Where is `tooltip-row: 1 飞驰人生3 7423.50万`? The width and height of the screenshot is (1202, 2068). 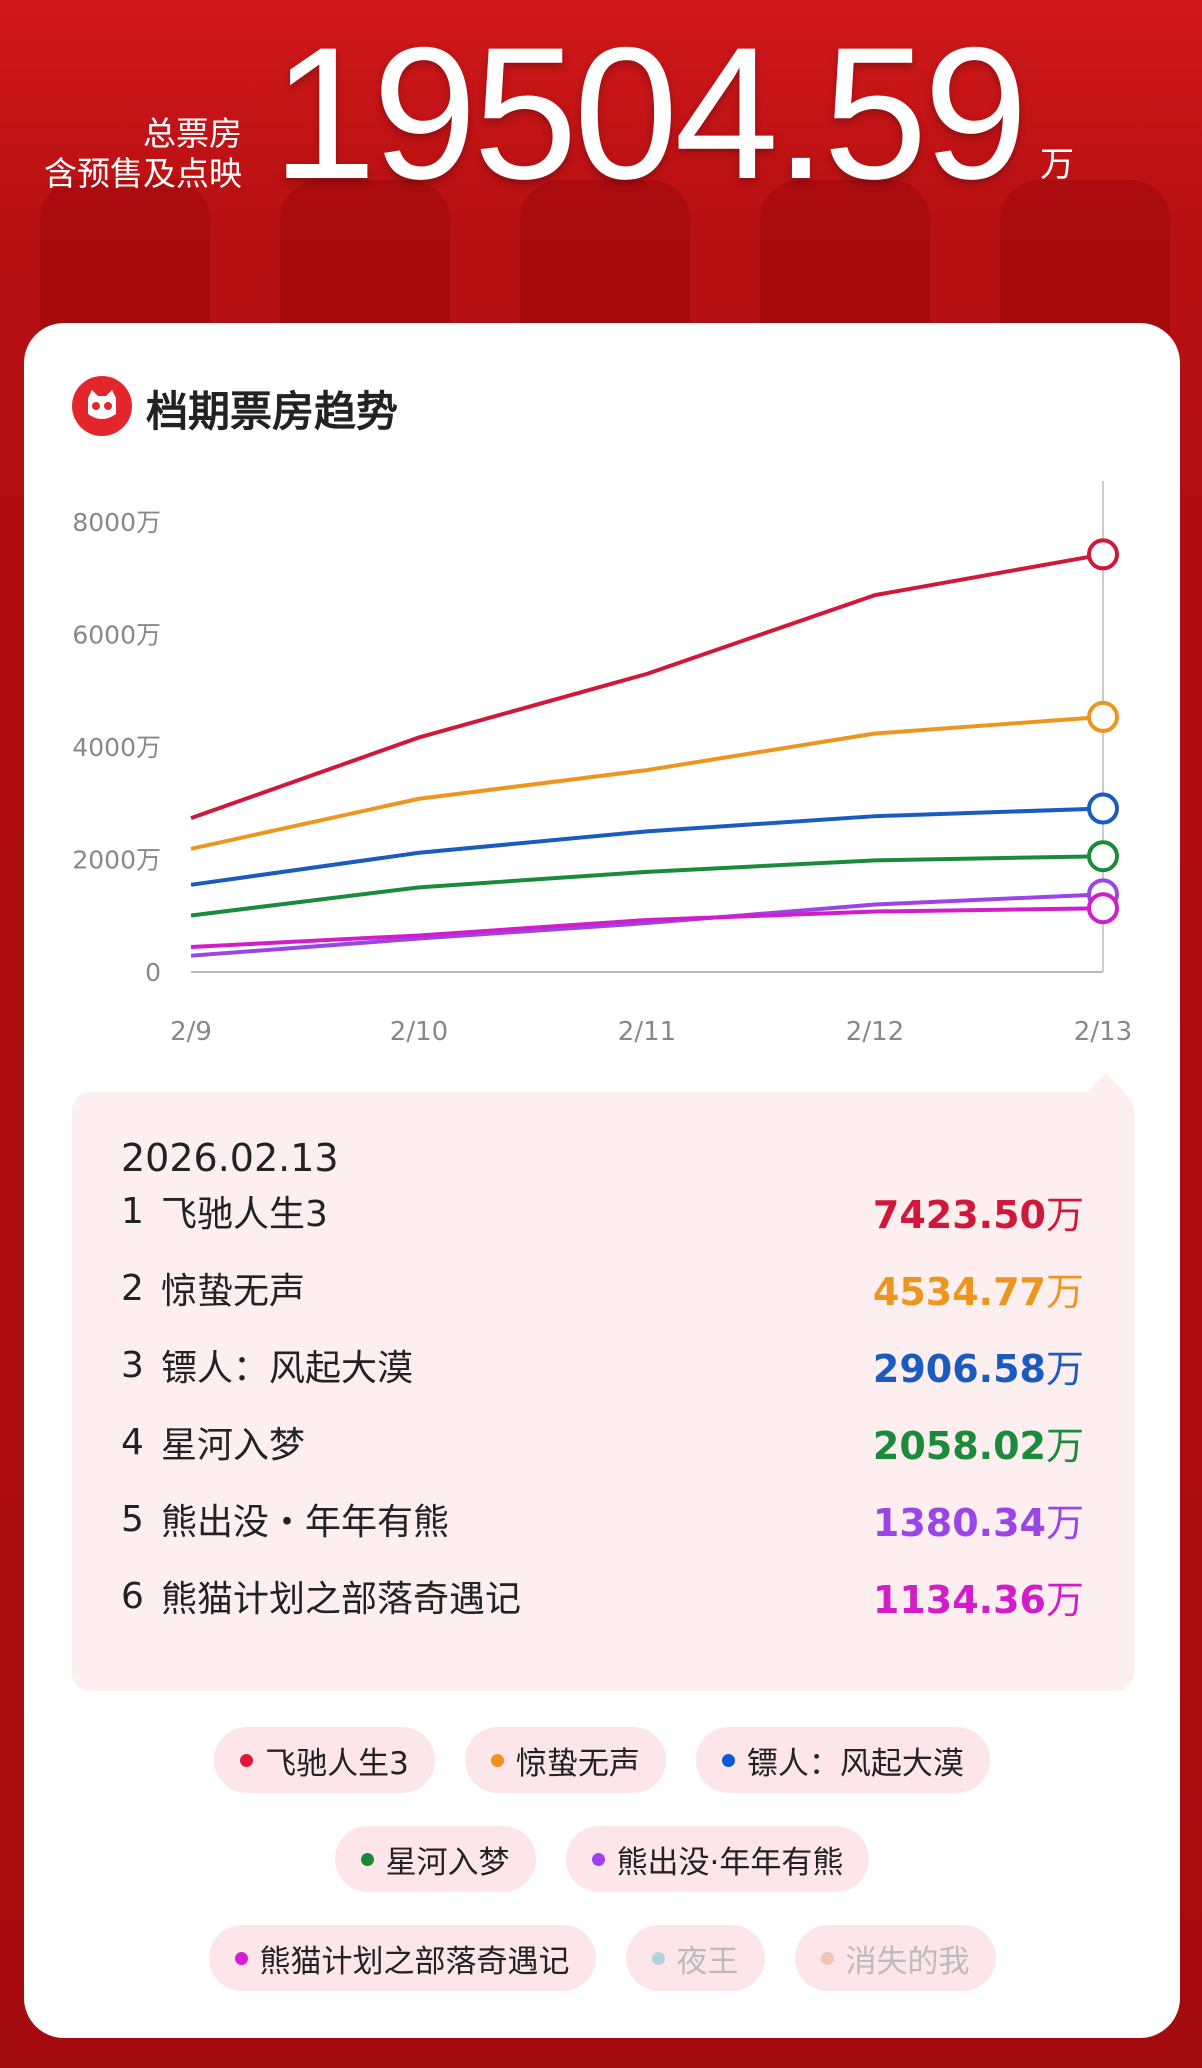
tooltip-row: 1 飞驰人生3 7423.50万 is located at coordinates (602, 1211).